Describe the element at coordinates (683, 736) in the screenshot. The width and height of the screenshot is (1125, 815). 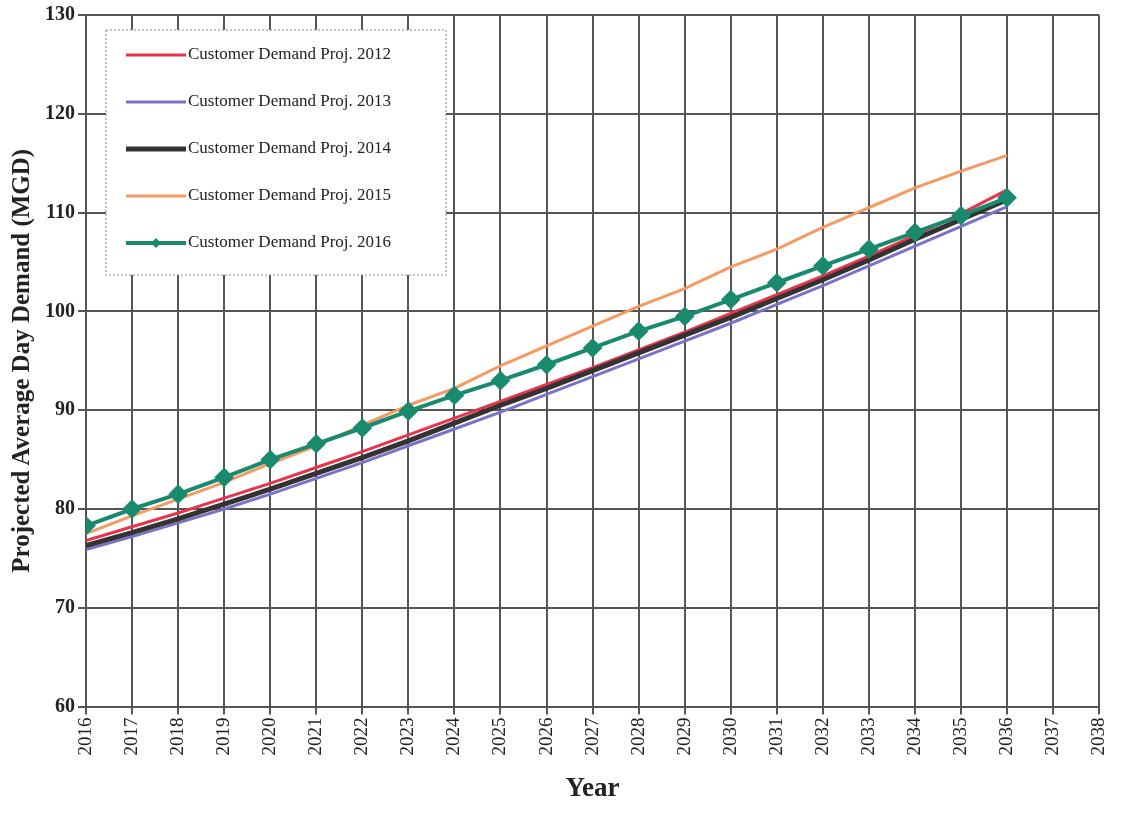
I see `x-tick-label: 2029` at that location.